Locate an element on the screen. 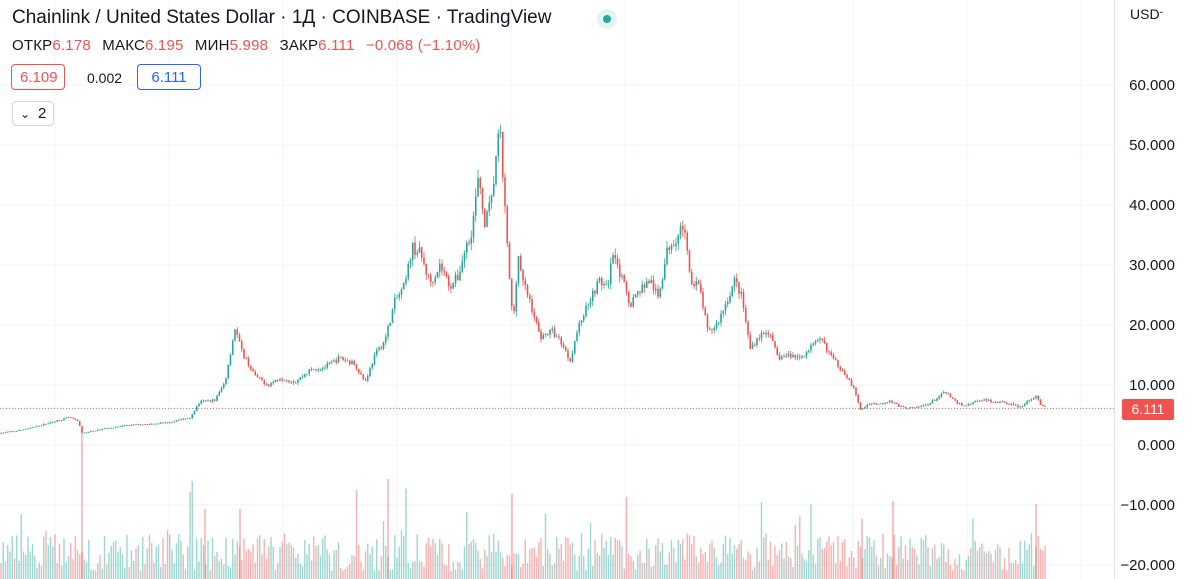 The width and height of the screenshot is (1200, 579). close-value: 6.111 is located at coordinates (336, 45).